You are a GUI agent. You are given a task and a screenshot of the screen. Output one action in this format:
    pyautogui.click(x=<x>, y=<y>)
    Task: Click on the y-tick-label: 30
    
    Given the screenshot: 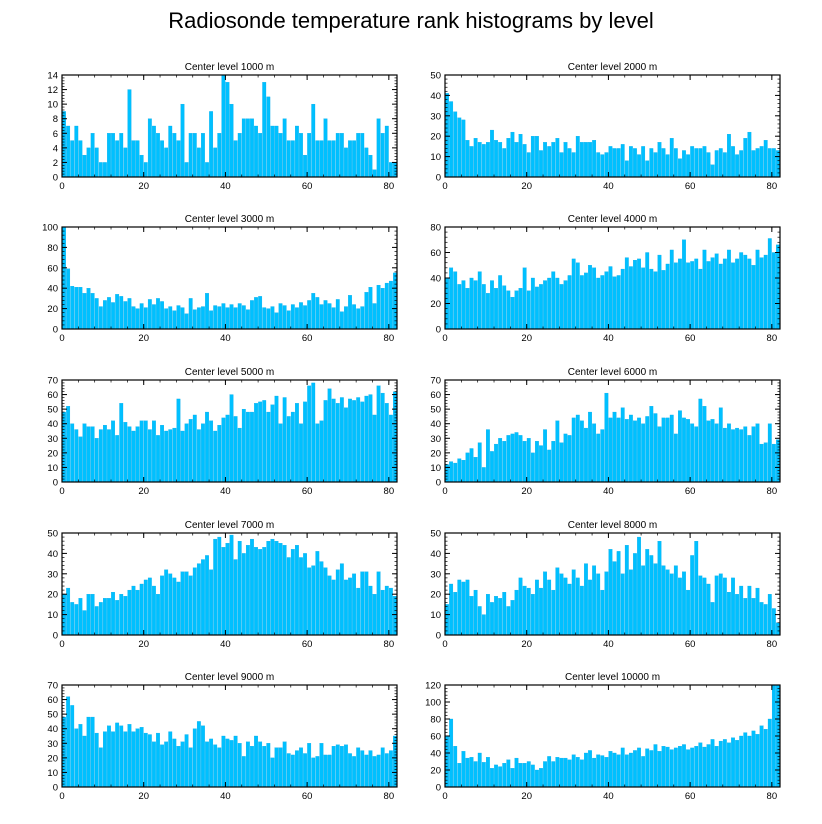 What is the action you would take?
    pyautogui.click(x=52, y=574)
    